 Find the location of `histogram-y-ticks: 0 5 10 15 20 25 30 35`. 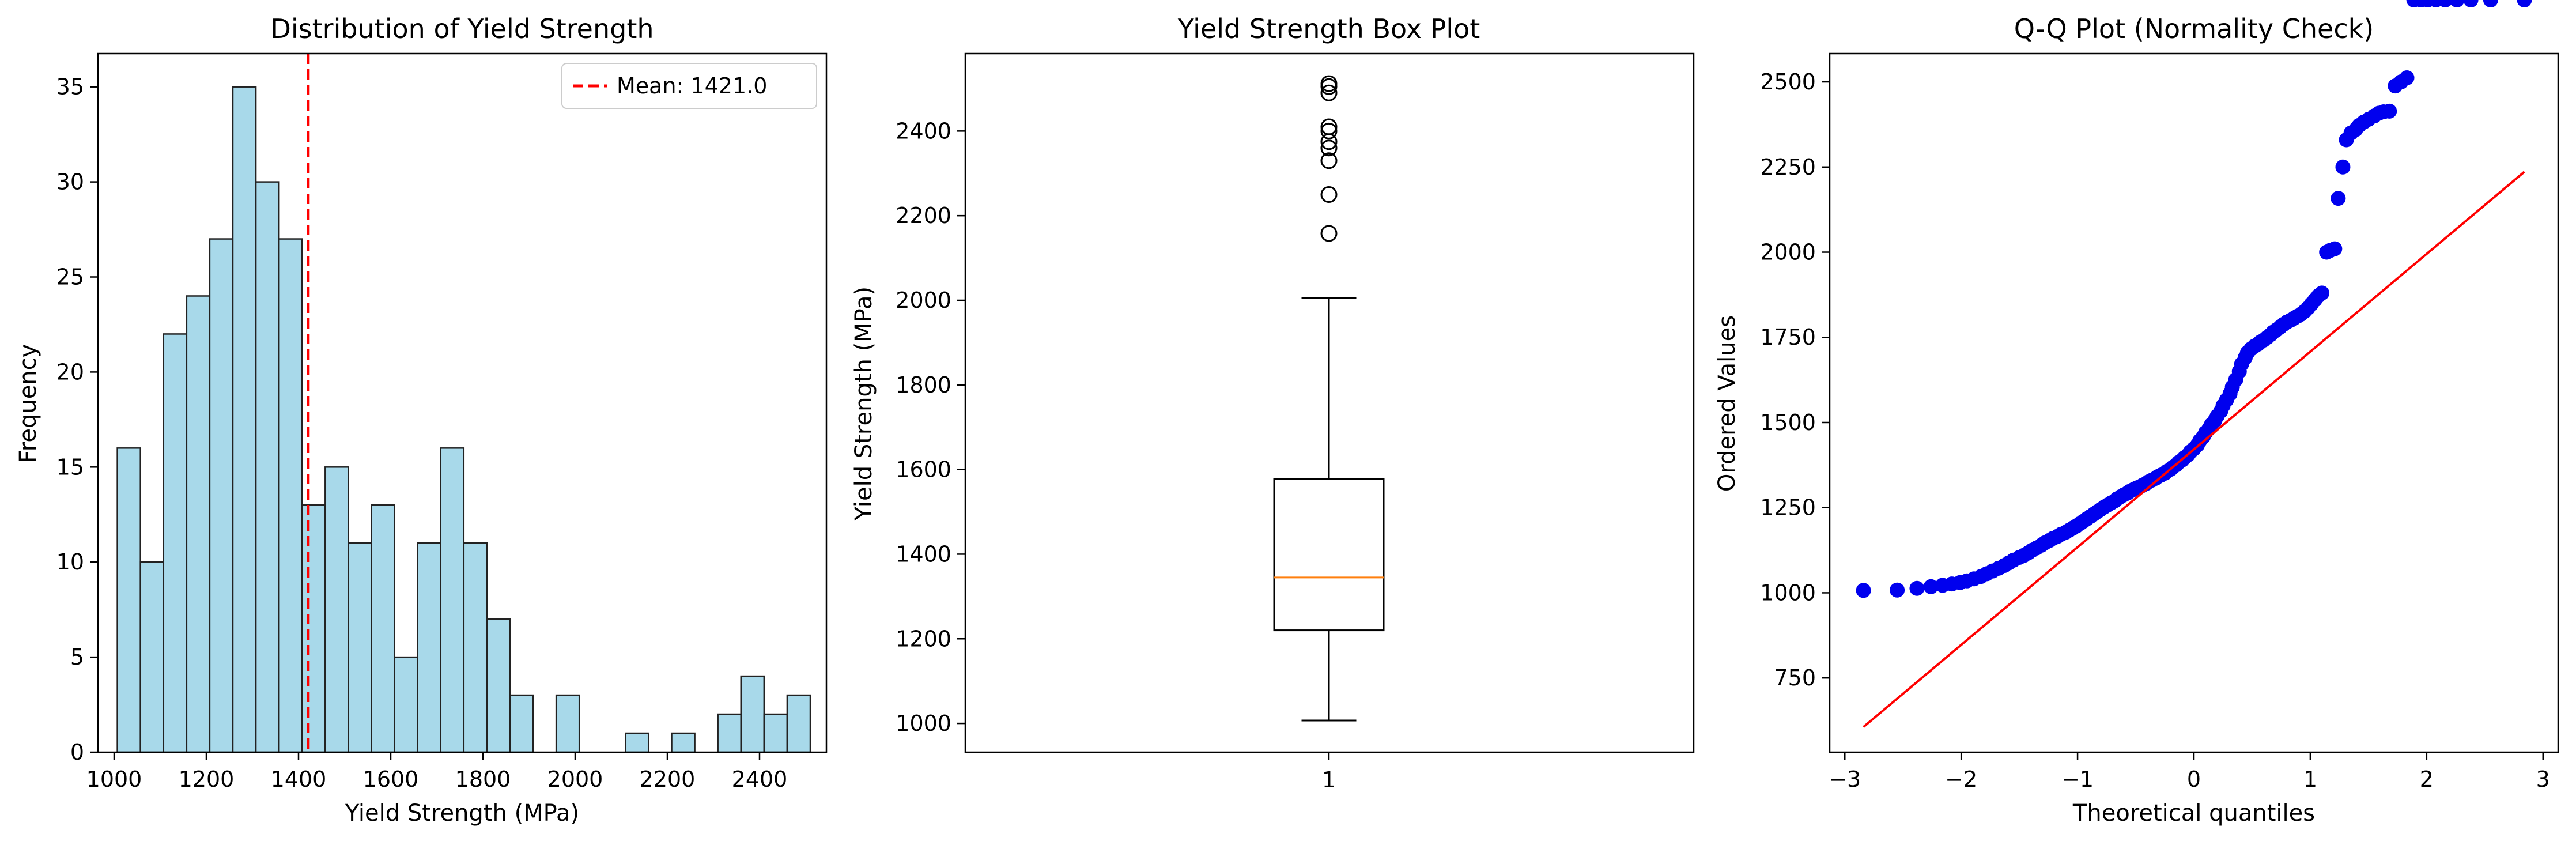

histogram-y-ticks: 0 5 10 15 20 25 30 35 is located at coordinates (77, 420).